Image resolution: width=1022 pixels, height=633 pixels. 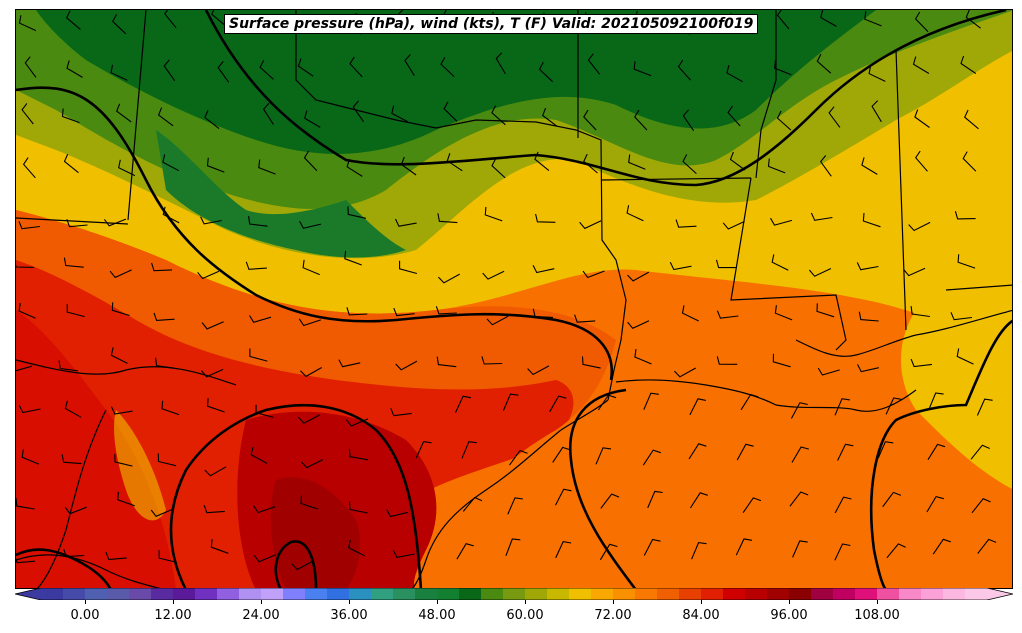 I want to click on temperature-fill-darkred, so click(x=315, y=532).